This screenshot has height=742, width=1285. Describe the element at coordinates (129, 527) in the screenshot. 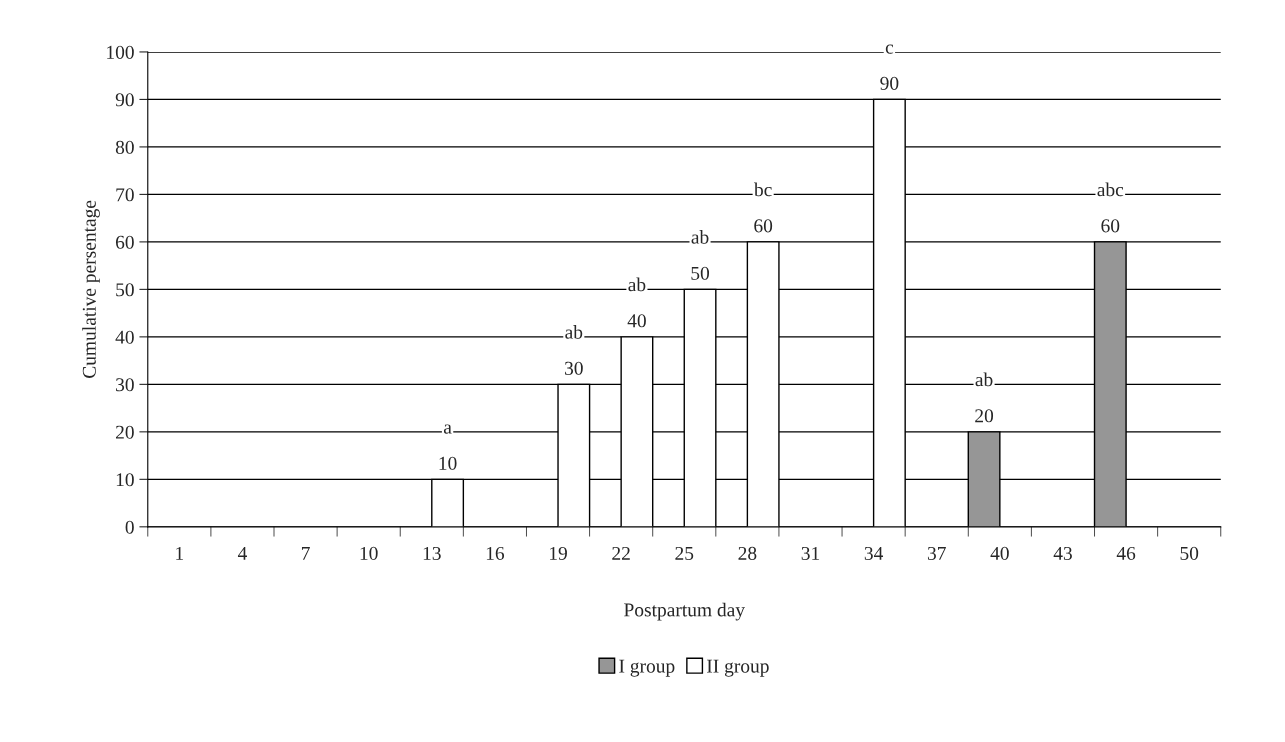

I see `y-tick-label: 0` at that location.